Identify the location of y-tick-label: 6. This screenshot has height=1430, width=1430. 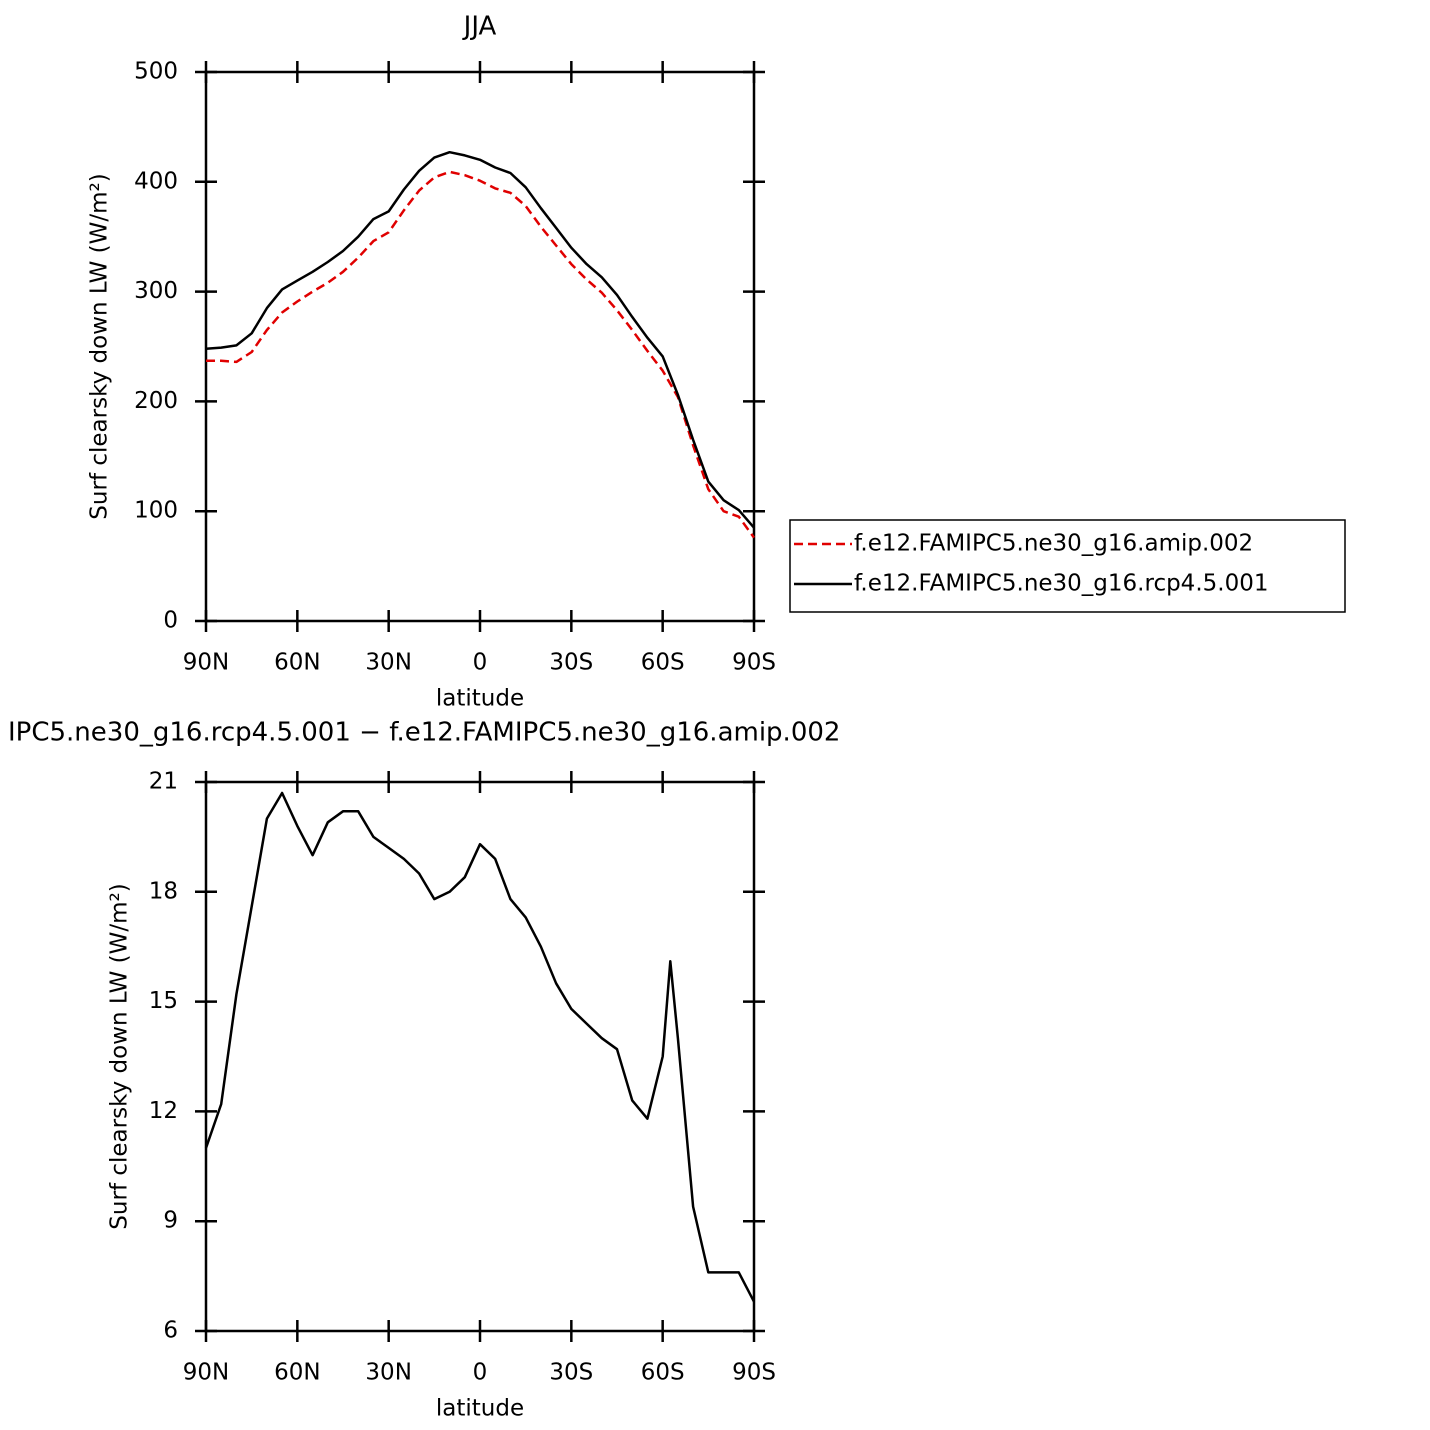
(170, 1331).